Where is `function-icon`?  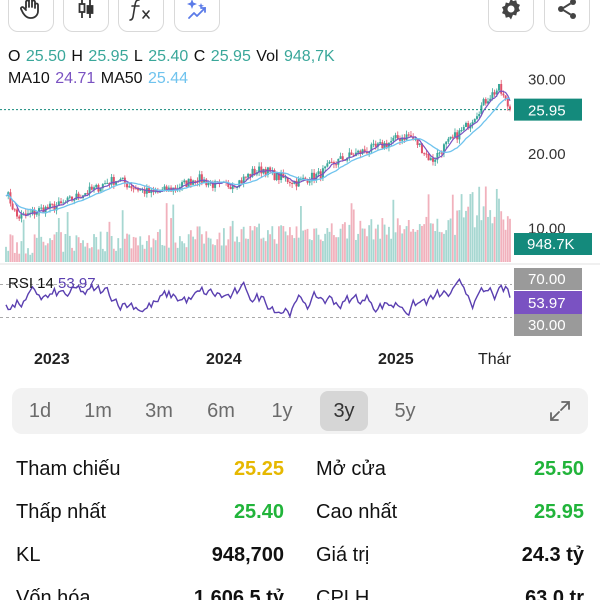 function-icon is located at coordinates (141, 10).